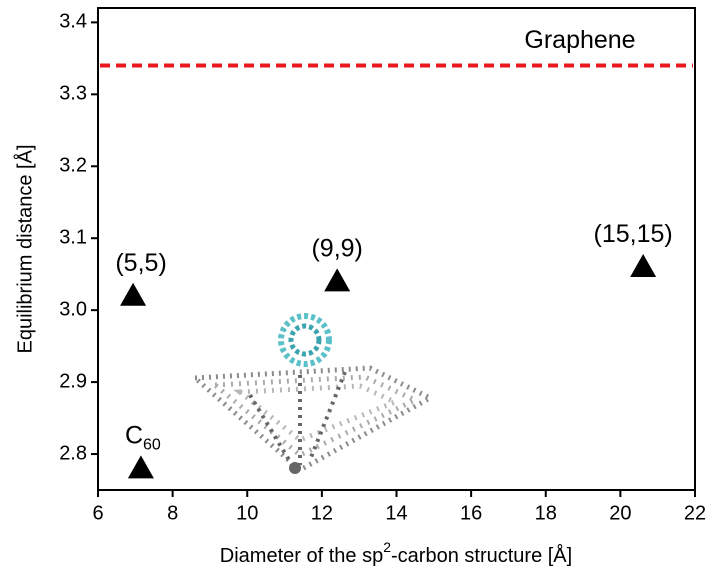 This screenshot has height=586, width=709. I want to click on point-label-text: (15,15), so click(633, 234).